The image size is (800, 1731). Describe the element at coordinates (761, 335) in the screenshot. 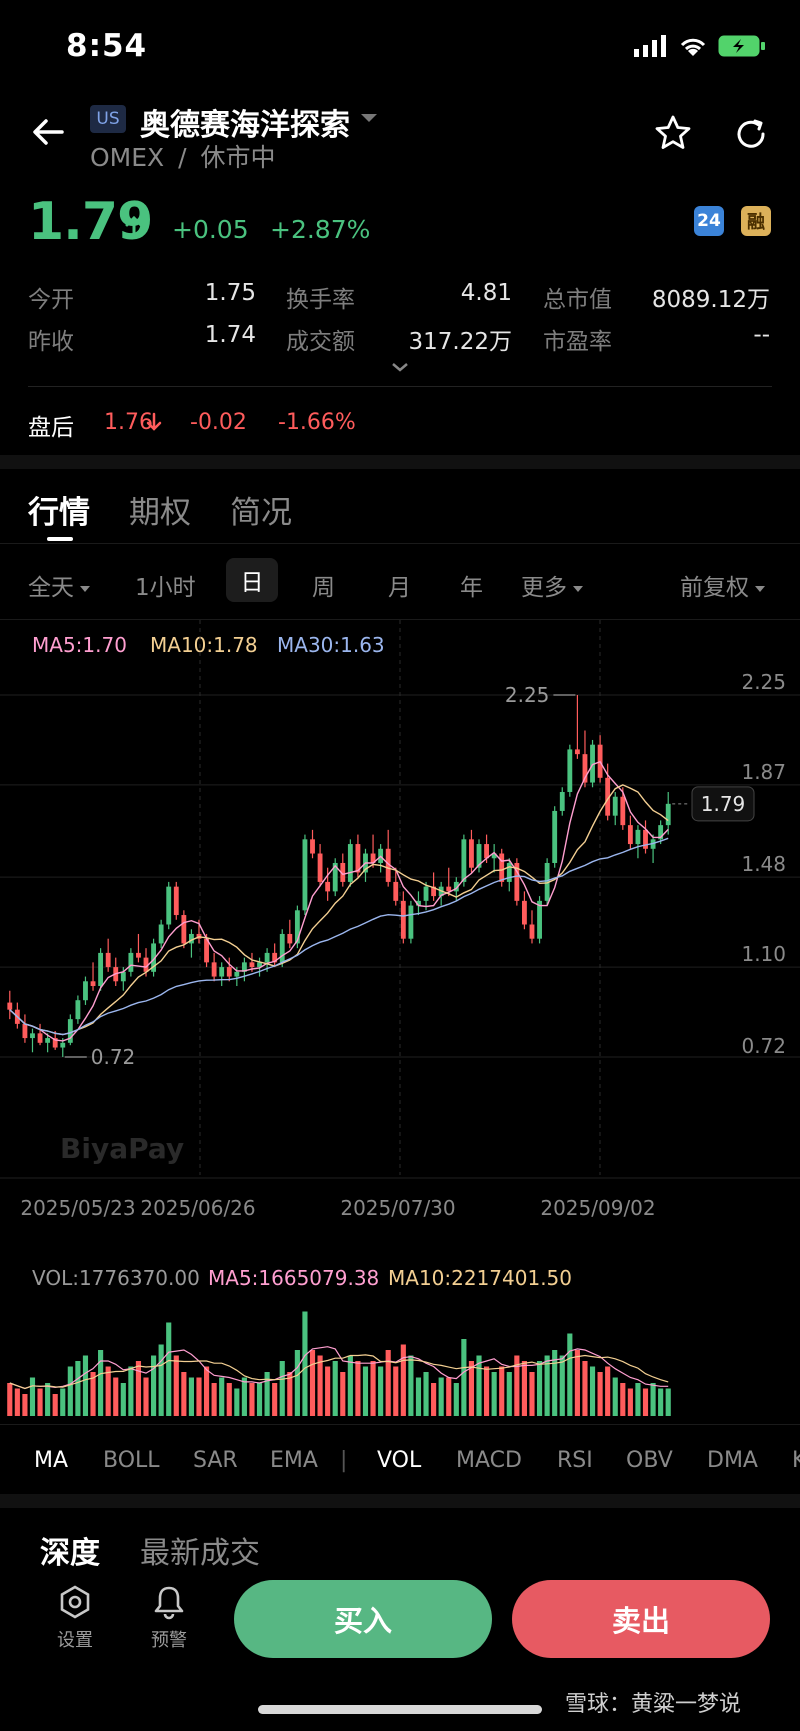

I see `stat-pe-value: --` at that location.